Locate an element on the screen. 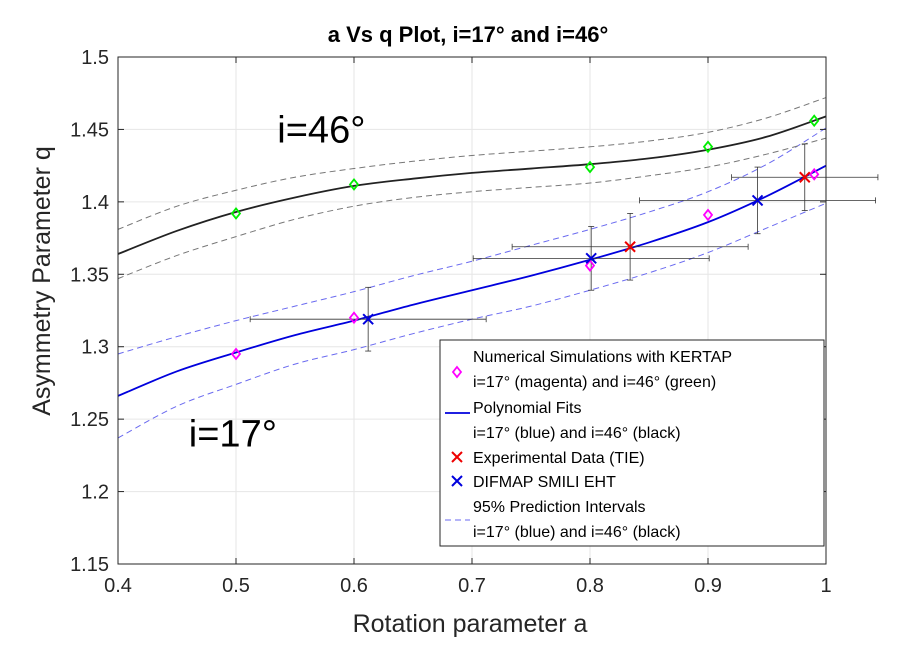  legend-entry-simulations-line1: Numerical Simulations with KERTAP is located at coordinates (602, 357).